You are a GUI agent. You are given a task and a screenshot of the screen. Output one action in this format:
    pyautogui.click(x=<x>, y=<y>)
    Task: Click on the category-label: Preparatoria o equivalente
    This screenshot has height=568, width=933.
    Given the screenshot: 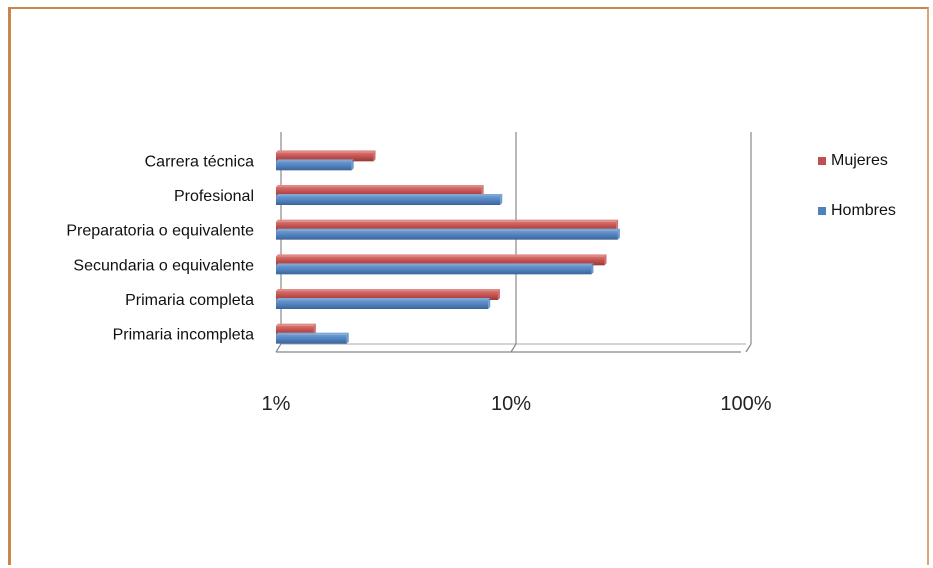 What is the action you would take?
    pyautogui.click(x=160, y=231)
    